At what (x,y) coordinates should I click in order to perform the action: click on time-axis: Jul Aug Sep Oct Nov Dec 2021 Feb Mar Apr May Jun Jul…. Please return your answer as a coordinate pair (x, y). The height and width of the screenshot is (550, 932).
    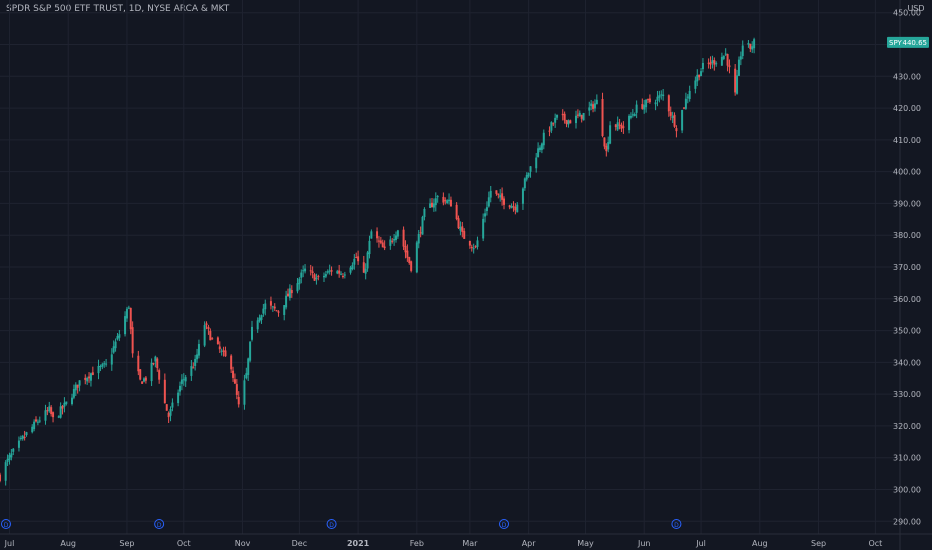
    Looking at the image, I should click on (443, 543).